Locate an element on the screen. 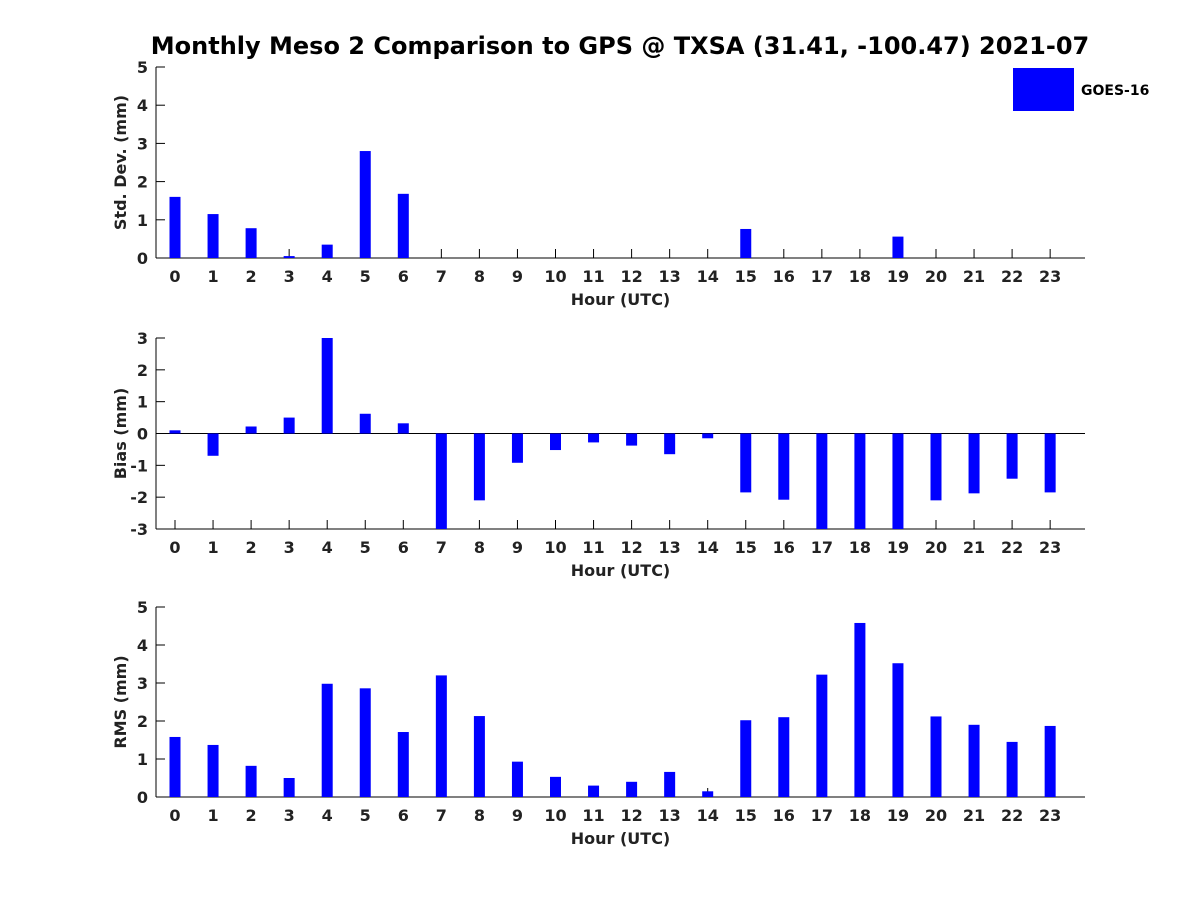 The image size is (1200, 900). x-tick-label: 15 is located at coordinates (746, 547).